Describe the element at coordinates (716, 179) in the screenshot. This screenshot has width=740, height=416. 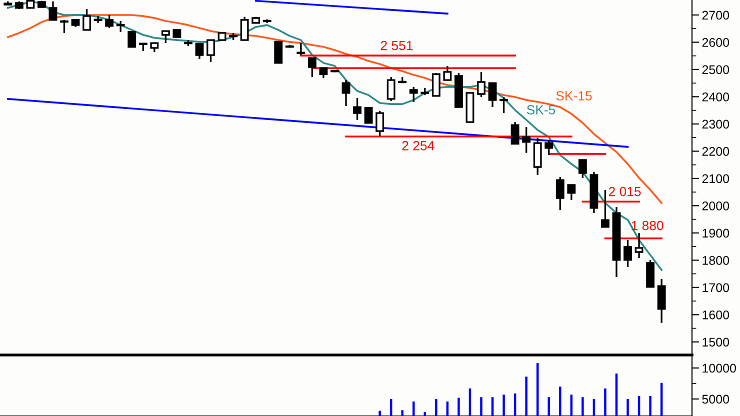
I see `y-tick-label: 2100` at that location.